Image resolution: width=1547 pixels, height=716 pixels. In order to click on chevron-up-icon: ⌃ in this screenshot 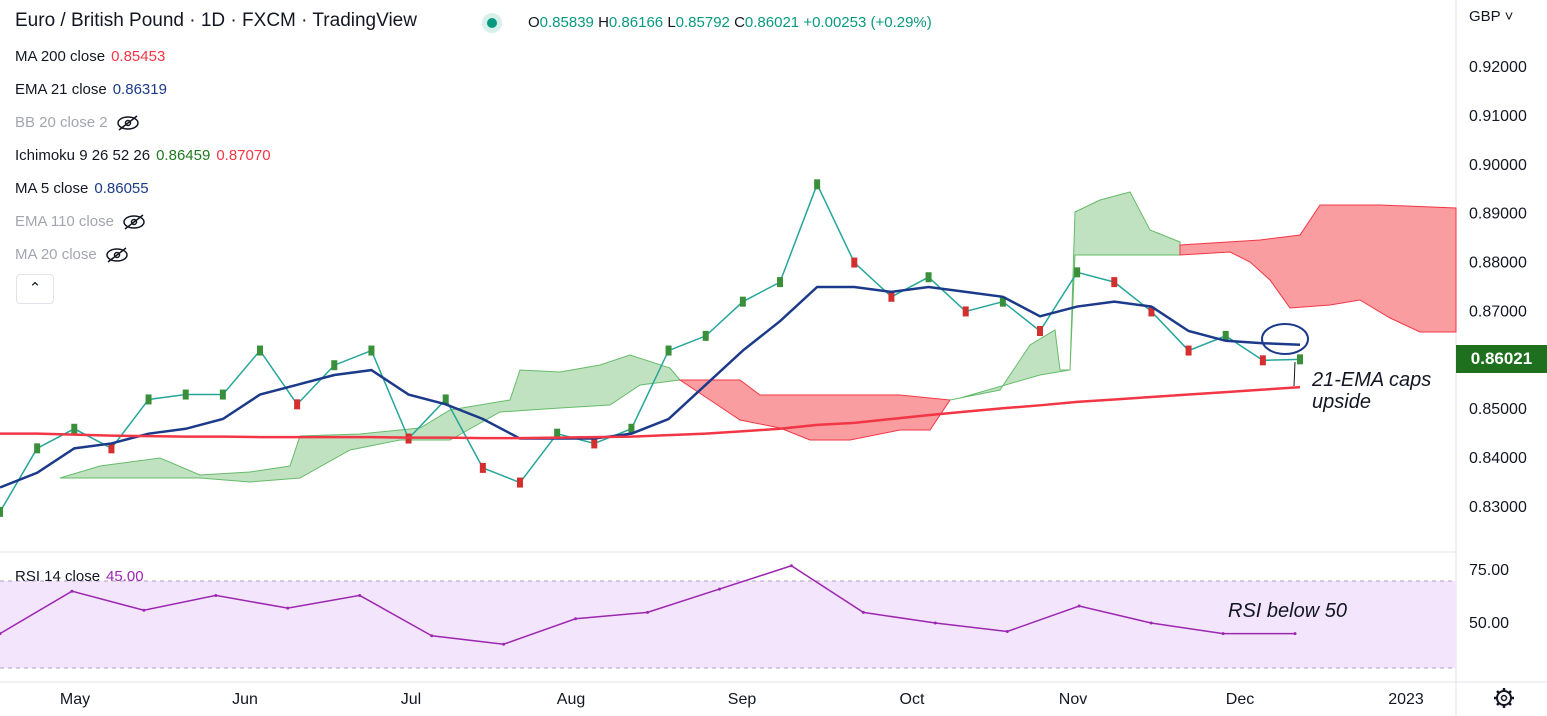, I will do `click(35, 288)`.